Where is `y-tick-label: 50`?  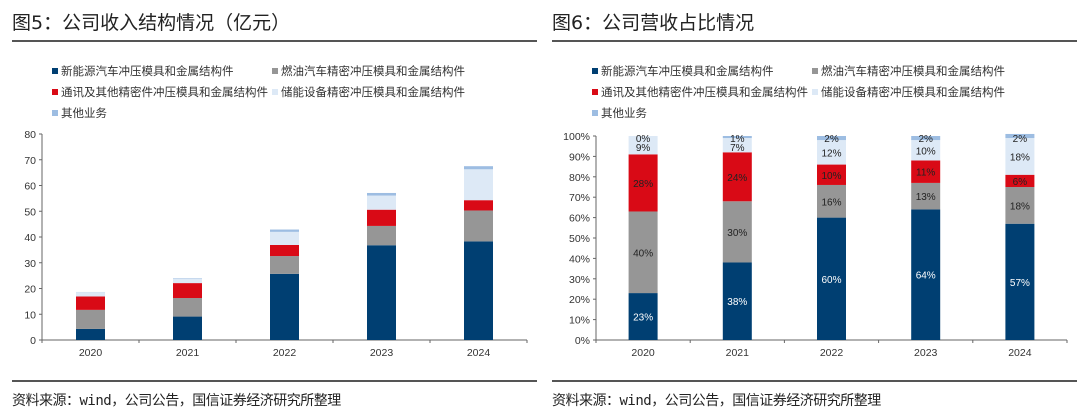 y-tick-label: 50 is located at coordinates (30, 212).